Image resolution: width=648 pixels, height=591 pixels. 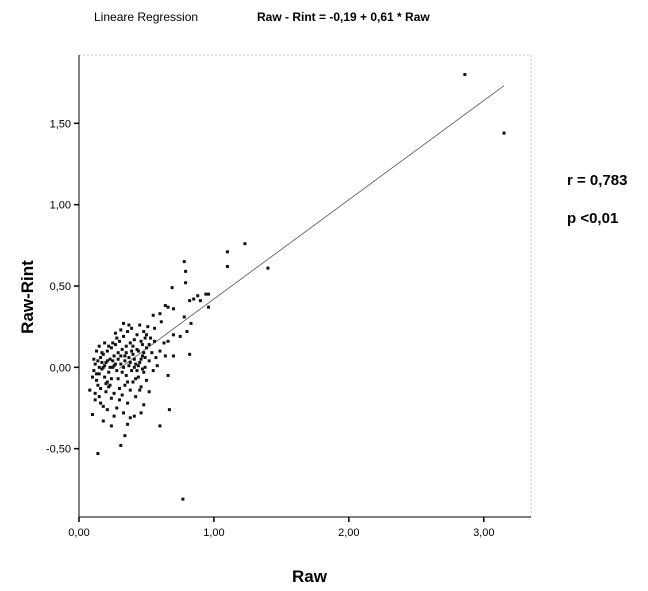 I want to click on x-axis-ticks: 0,00 1,00 2,00 3,00, so click(x=281, y=528).